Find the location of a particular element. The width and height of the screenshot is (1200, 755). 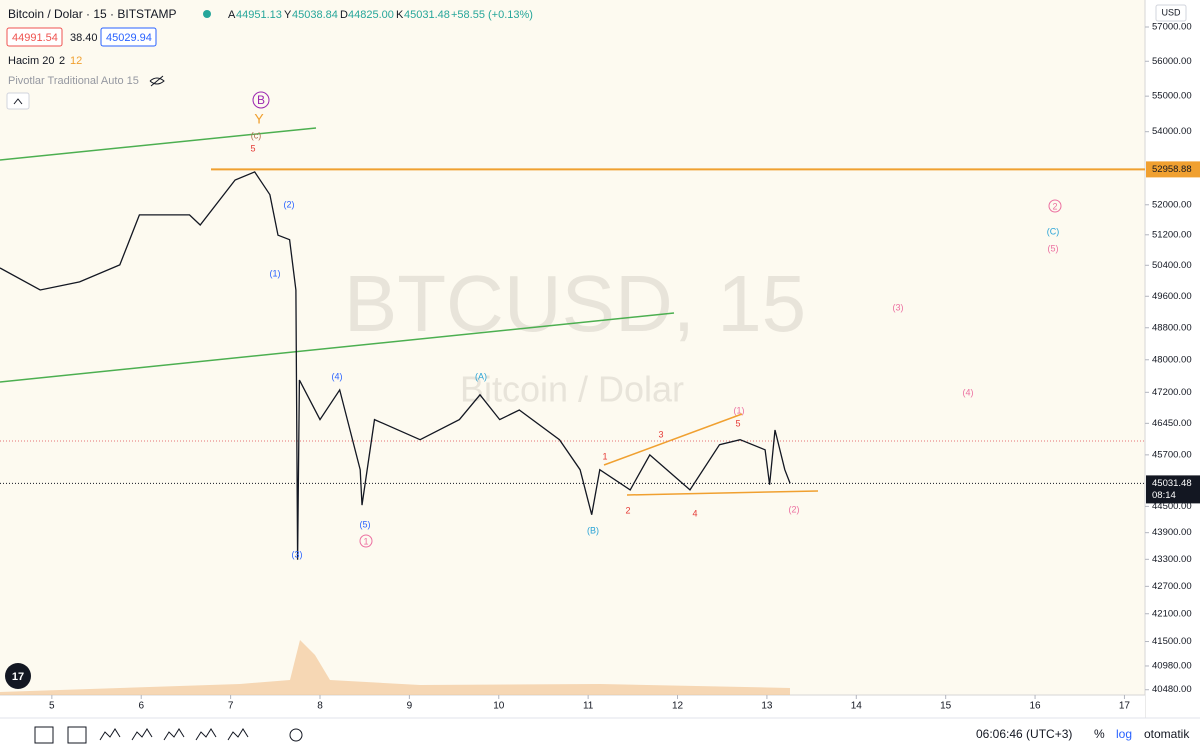

x-tick-label: 13 is located at coordinates (767, 706).